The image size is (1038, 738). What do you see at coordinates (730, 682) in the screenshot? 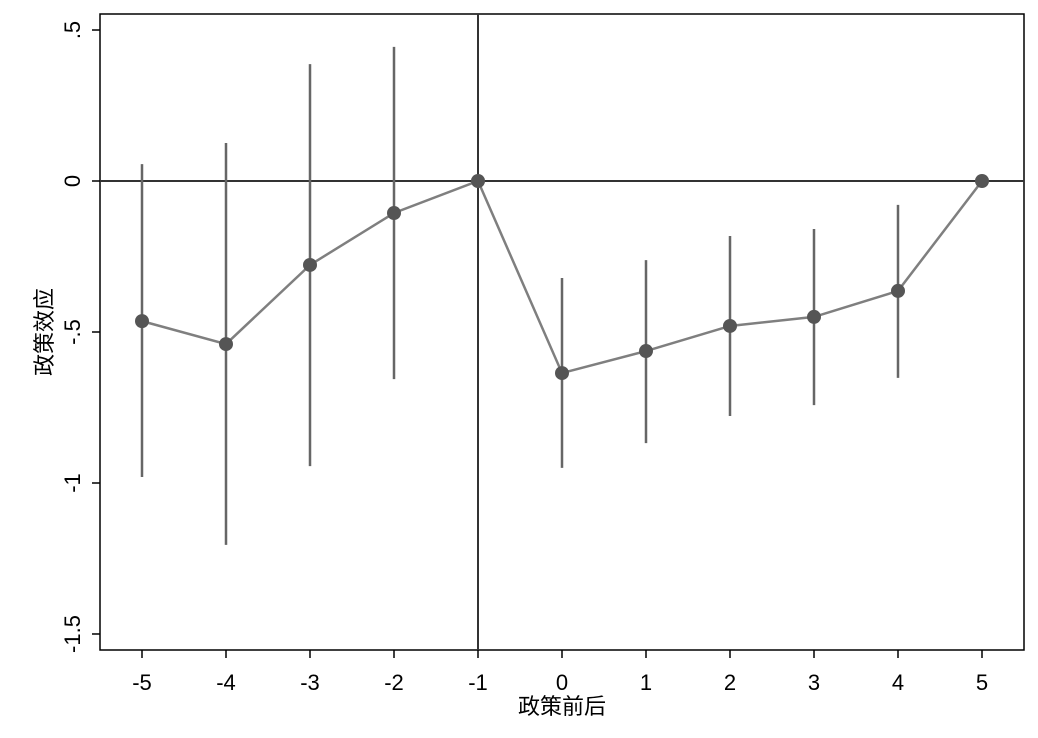
I see `x-tick-label: 2` at bounding box center [730, 682].